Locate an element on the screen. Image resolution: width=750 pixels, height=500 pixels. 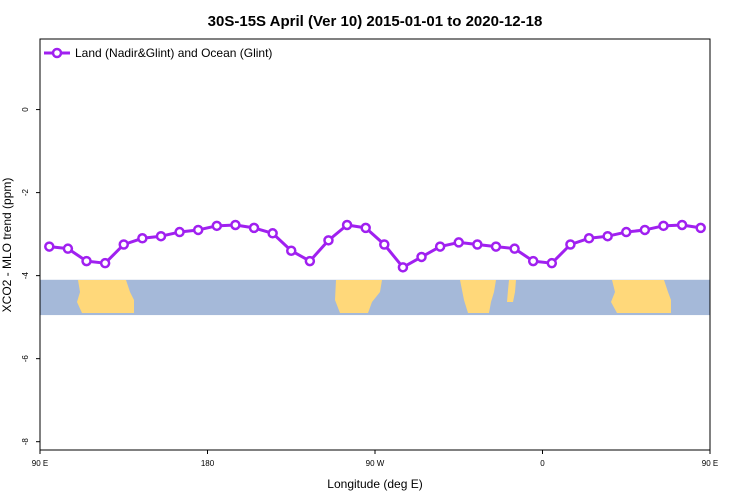
y-tick-label: -6 is located at coordinates (25, 359).